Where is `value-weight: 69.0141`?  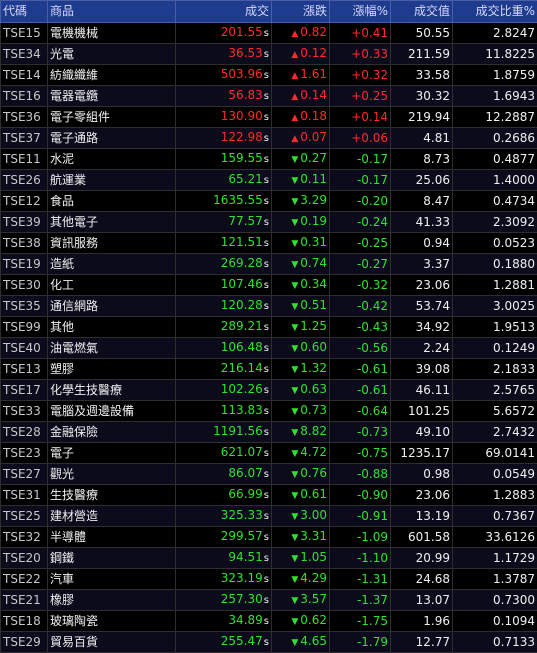
value-weight: 69.0141 is located at coordinates (495, 453).